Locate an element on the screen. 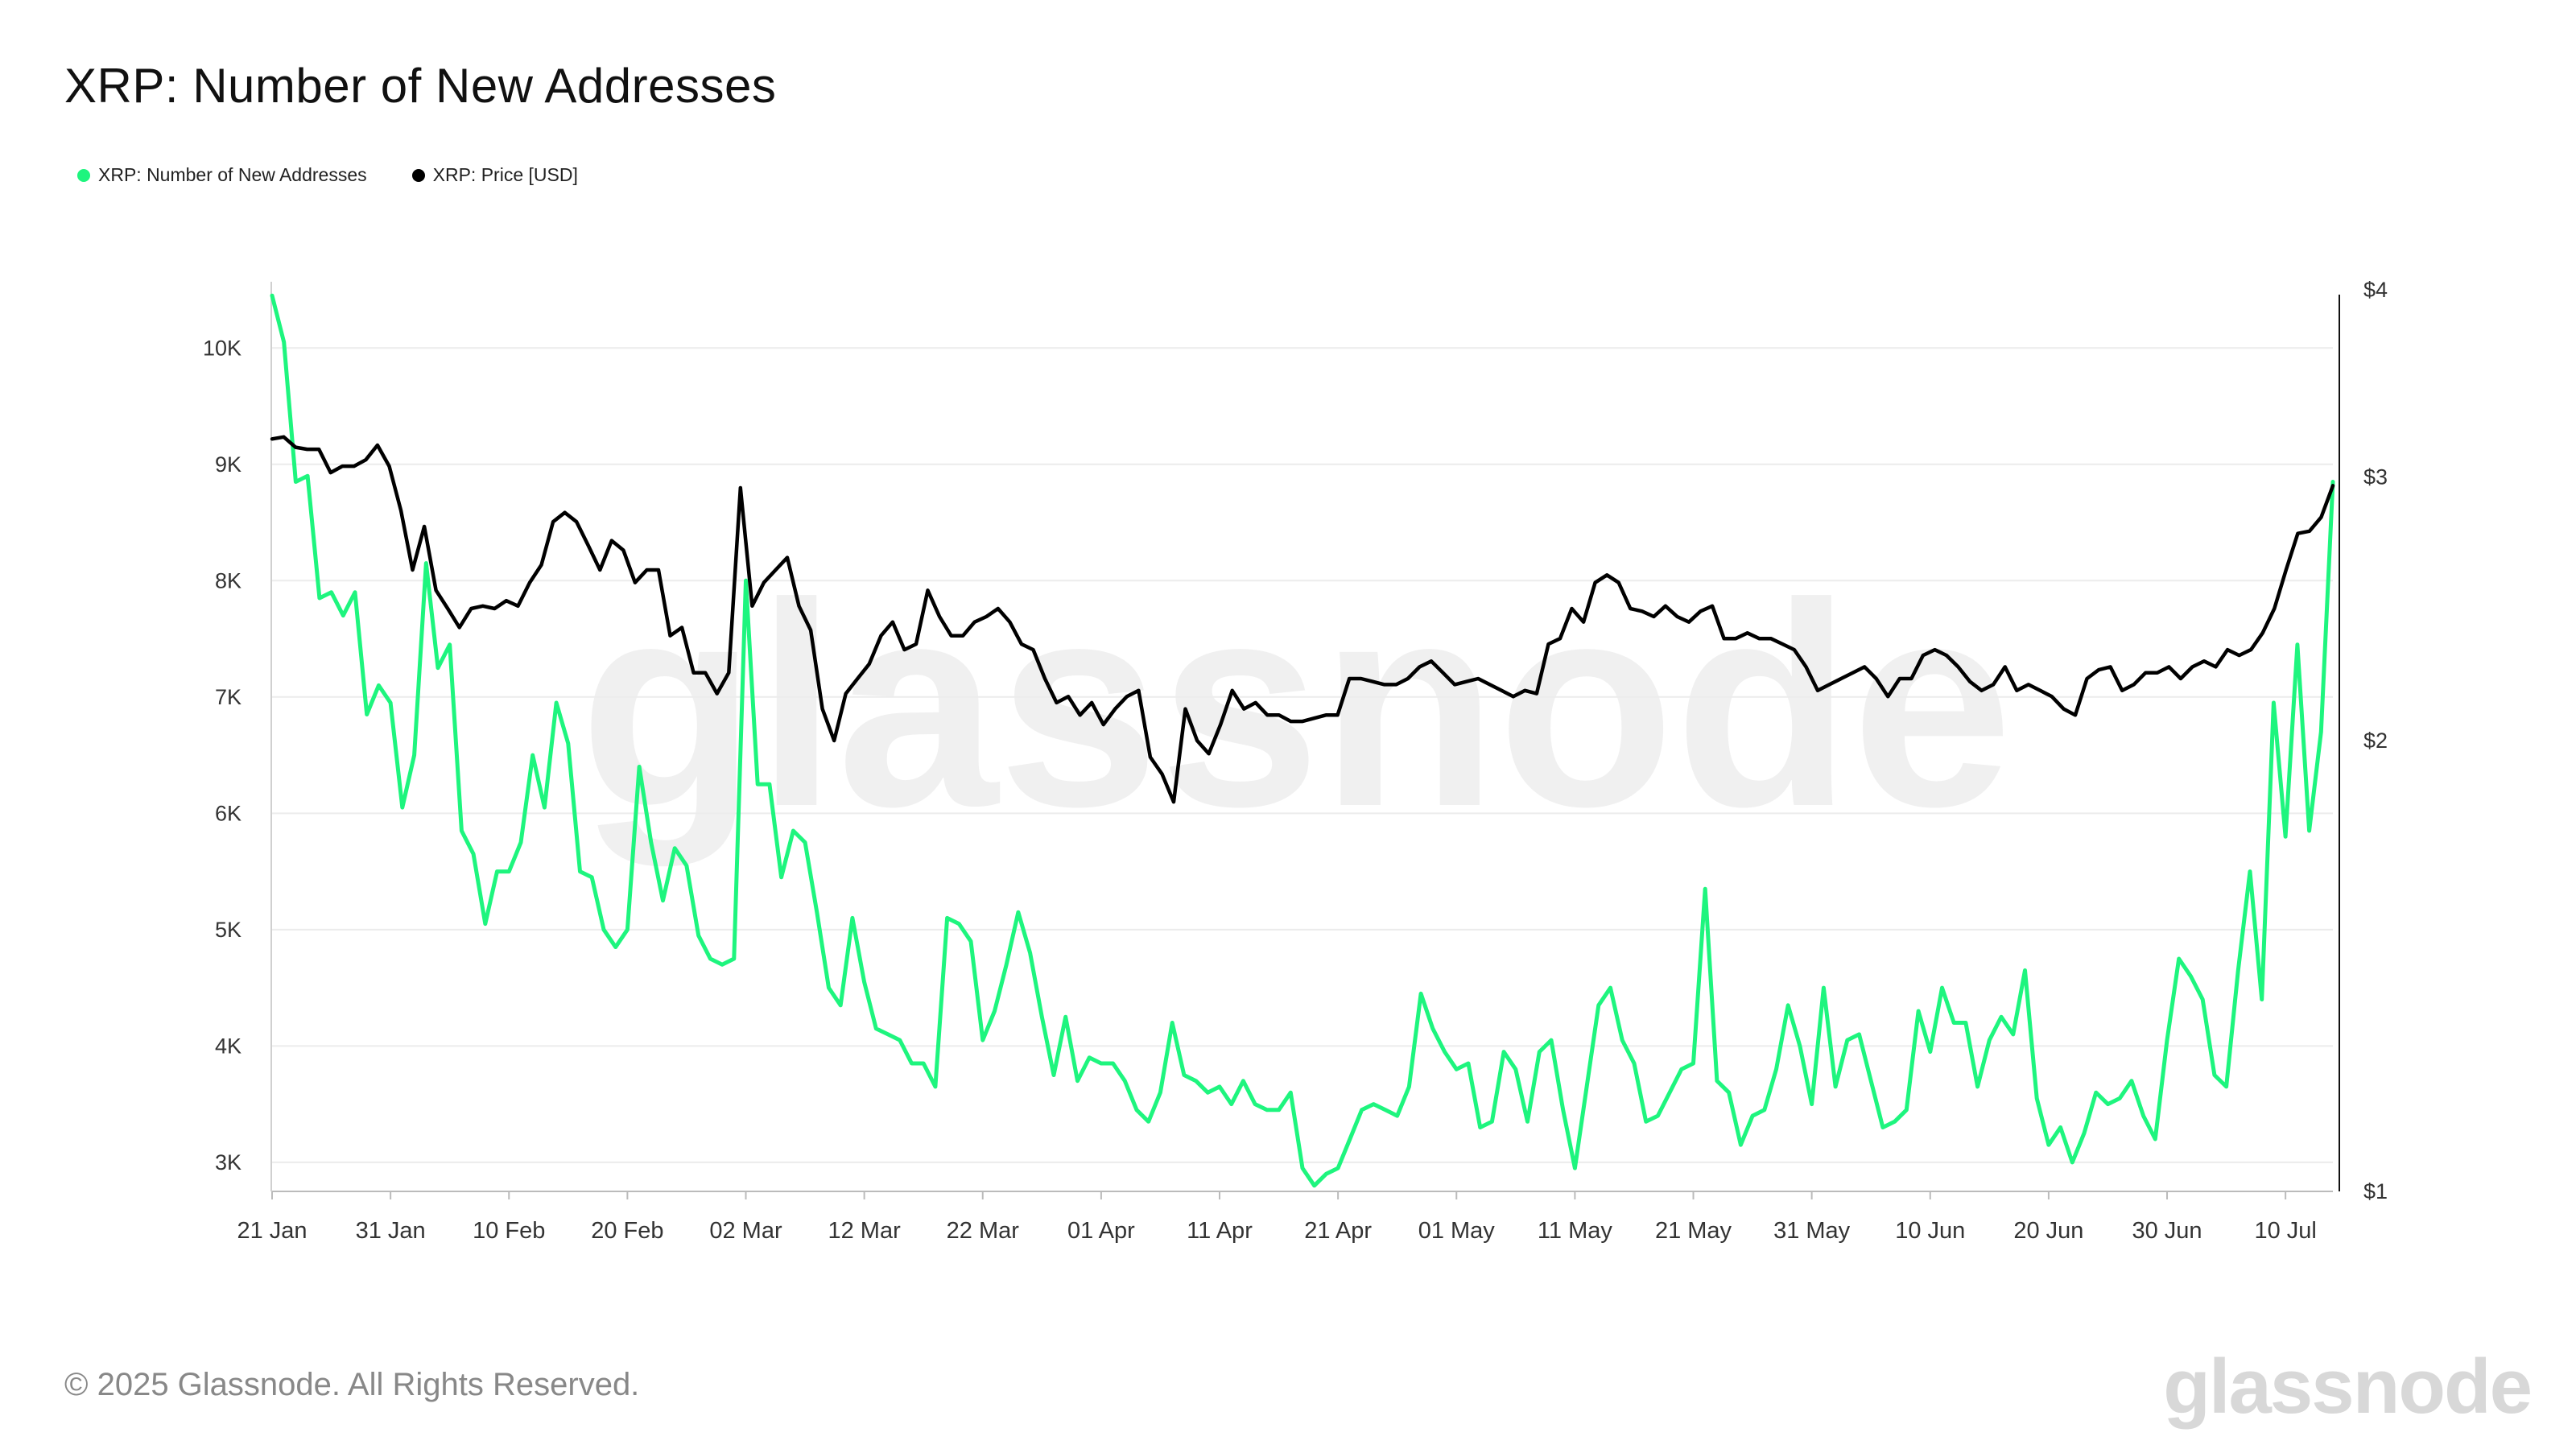 The width and height of the screenshot is (2576, 1449). y-left-tick-label: 3K is located at coordinates (228, 1162).